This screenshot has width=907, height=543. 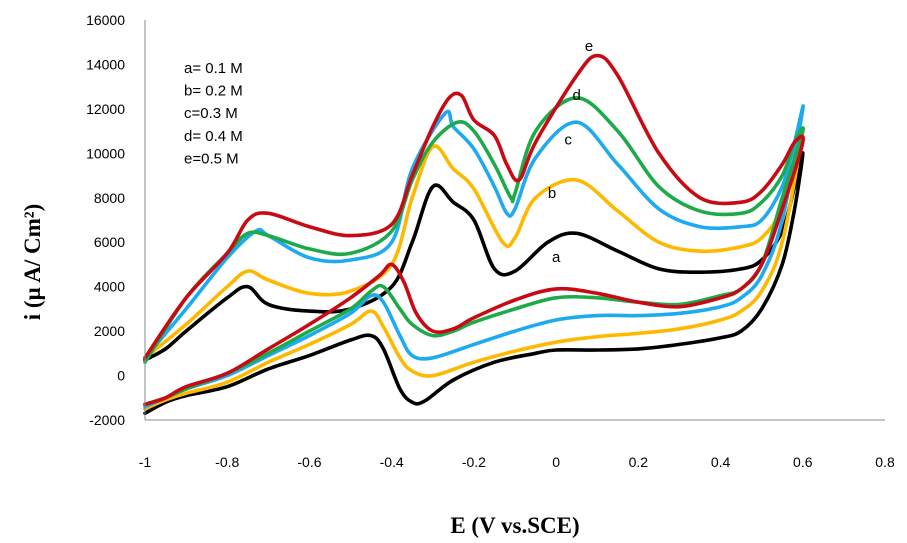 I want to click on legend: a= 0.1 M b= 0.2 M c=0.3 M d= 0.4 M e=0.5 M, so click(x=213, y=113).